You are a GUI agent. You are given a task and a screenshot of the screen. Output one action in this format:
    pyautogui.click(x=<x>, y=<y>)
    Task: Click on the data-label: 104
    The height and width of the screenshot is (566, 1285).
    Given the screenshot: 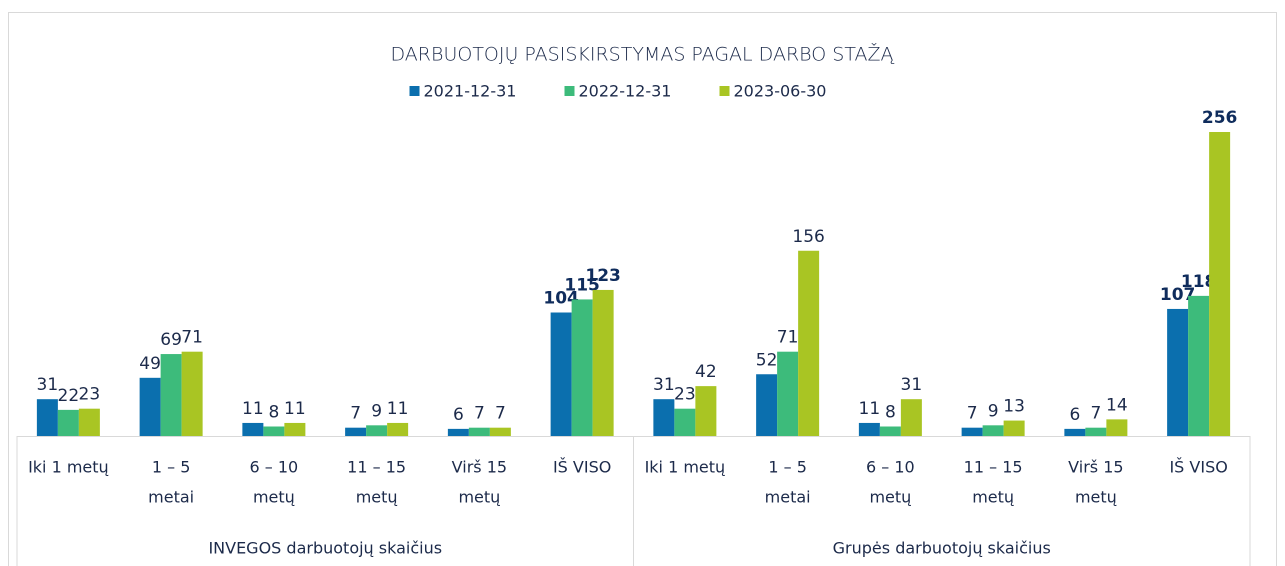 What is the action you would take?
    pyautogui.click(x=561, y=299)
    